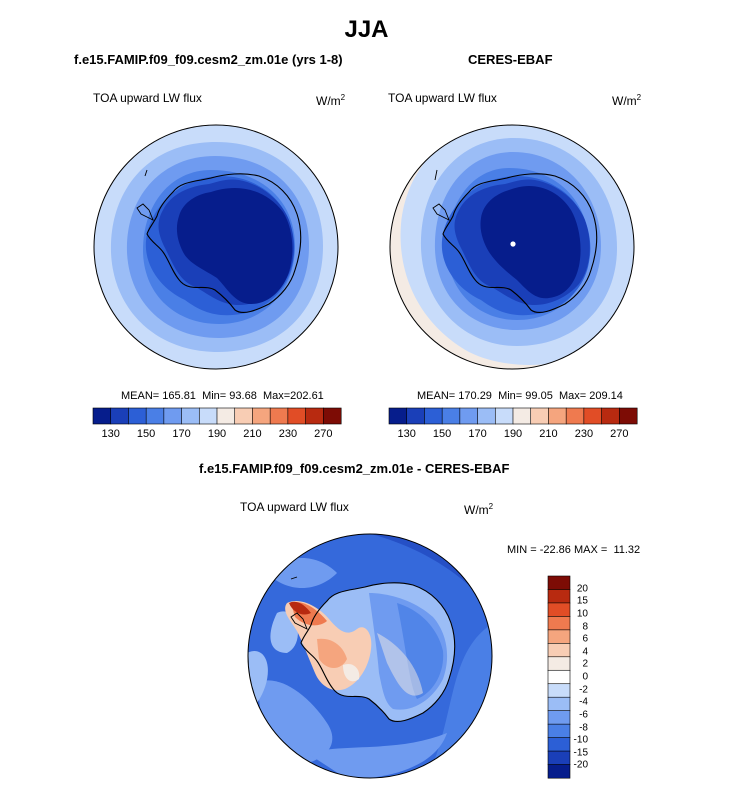  I want to click on d-tick-label: -20, so click(580, 765).